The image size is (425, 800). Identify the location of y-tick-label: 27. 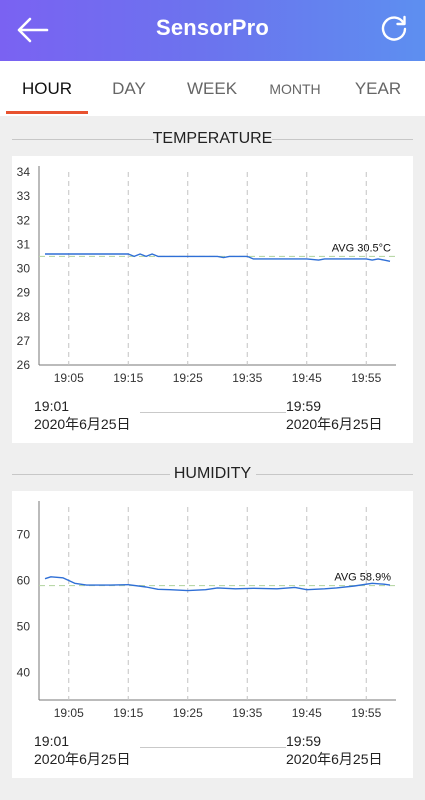
(24, 341).